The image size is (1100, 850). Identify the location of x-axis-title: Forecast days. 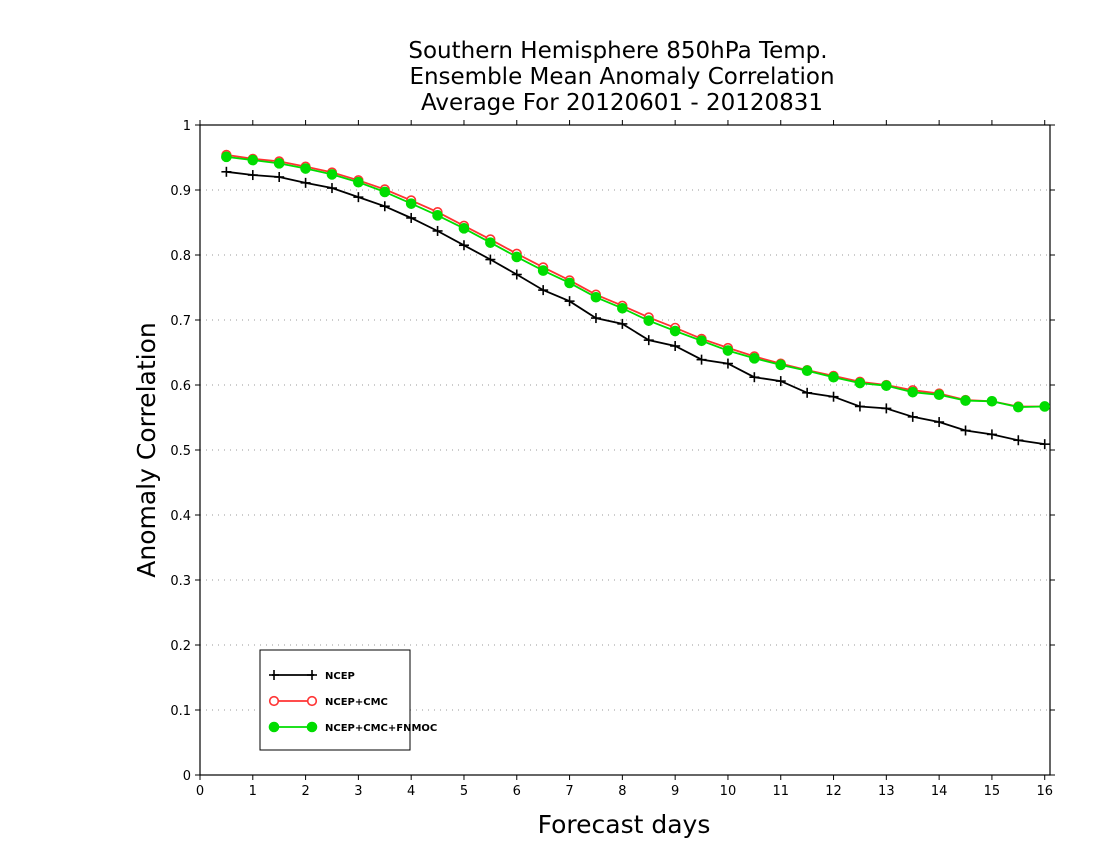
(624, 824).